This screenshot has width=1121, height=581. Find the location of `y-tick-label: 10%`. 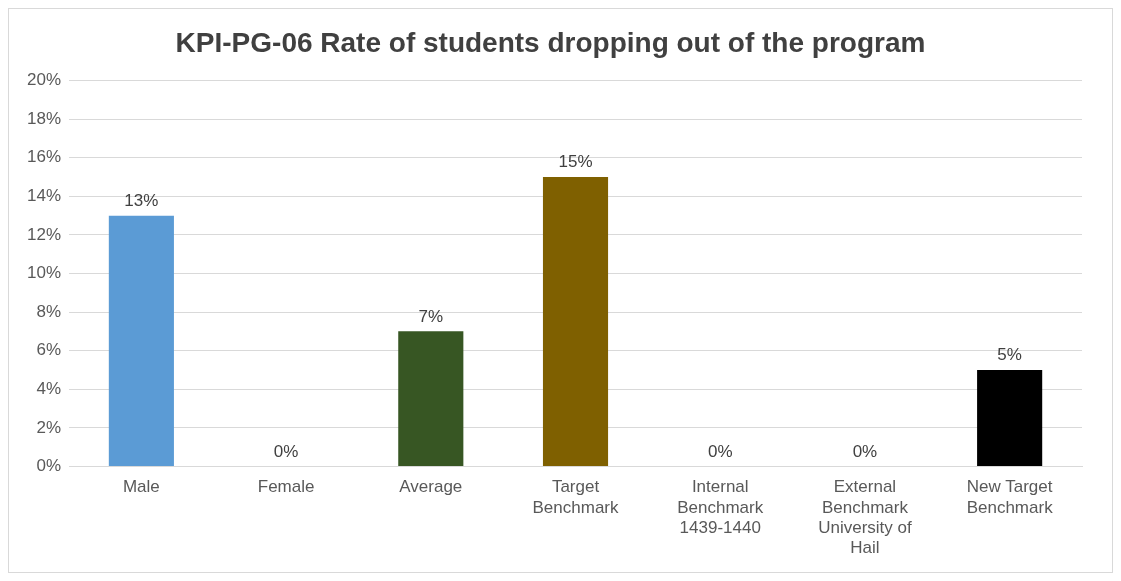

y-tick-label: 10% is located at coordinates (44, 273).